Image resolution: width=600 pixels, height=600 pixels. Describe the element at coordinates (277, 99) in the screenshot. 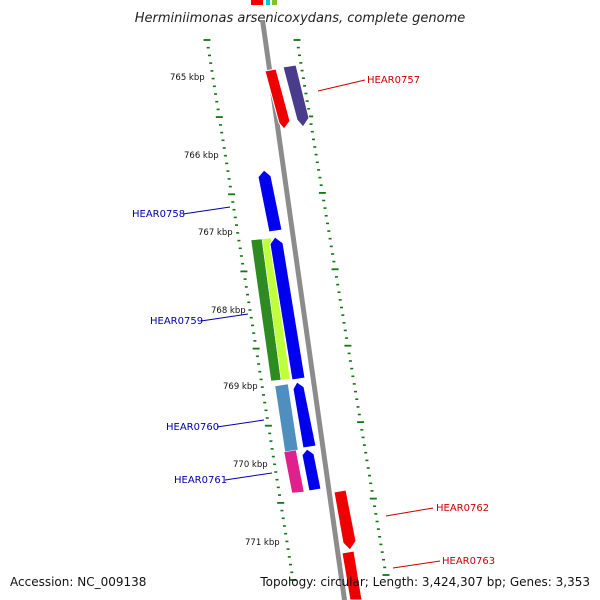

I see `gene-arrow-hear0757` at that location.